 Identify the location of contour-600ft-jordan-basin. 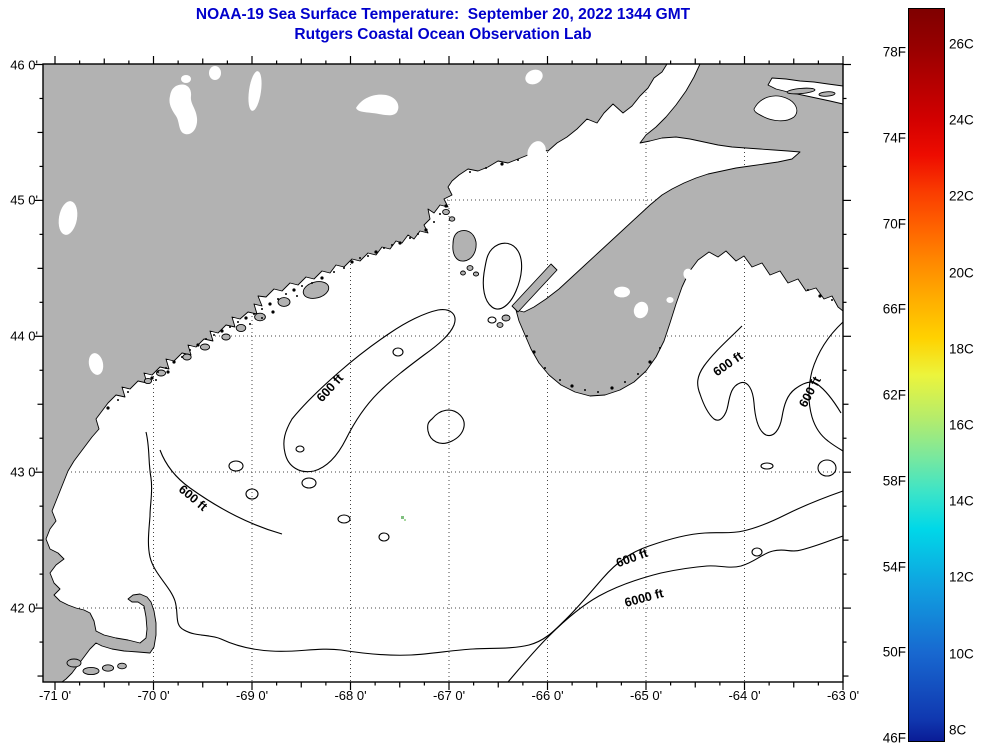
(369, 391).